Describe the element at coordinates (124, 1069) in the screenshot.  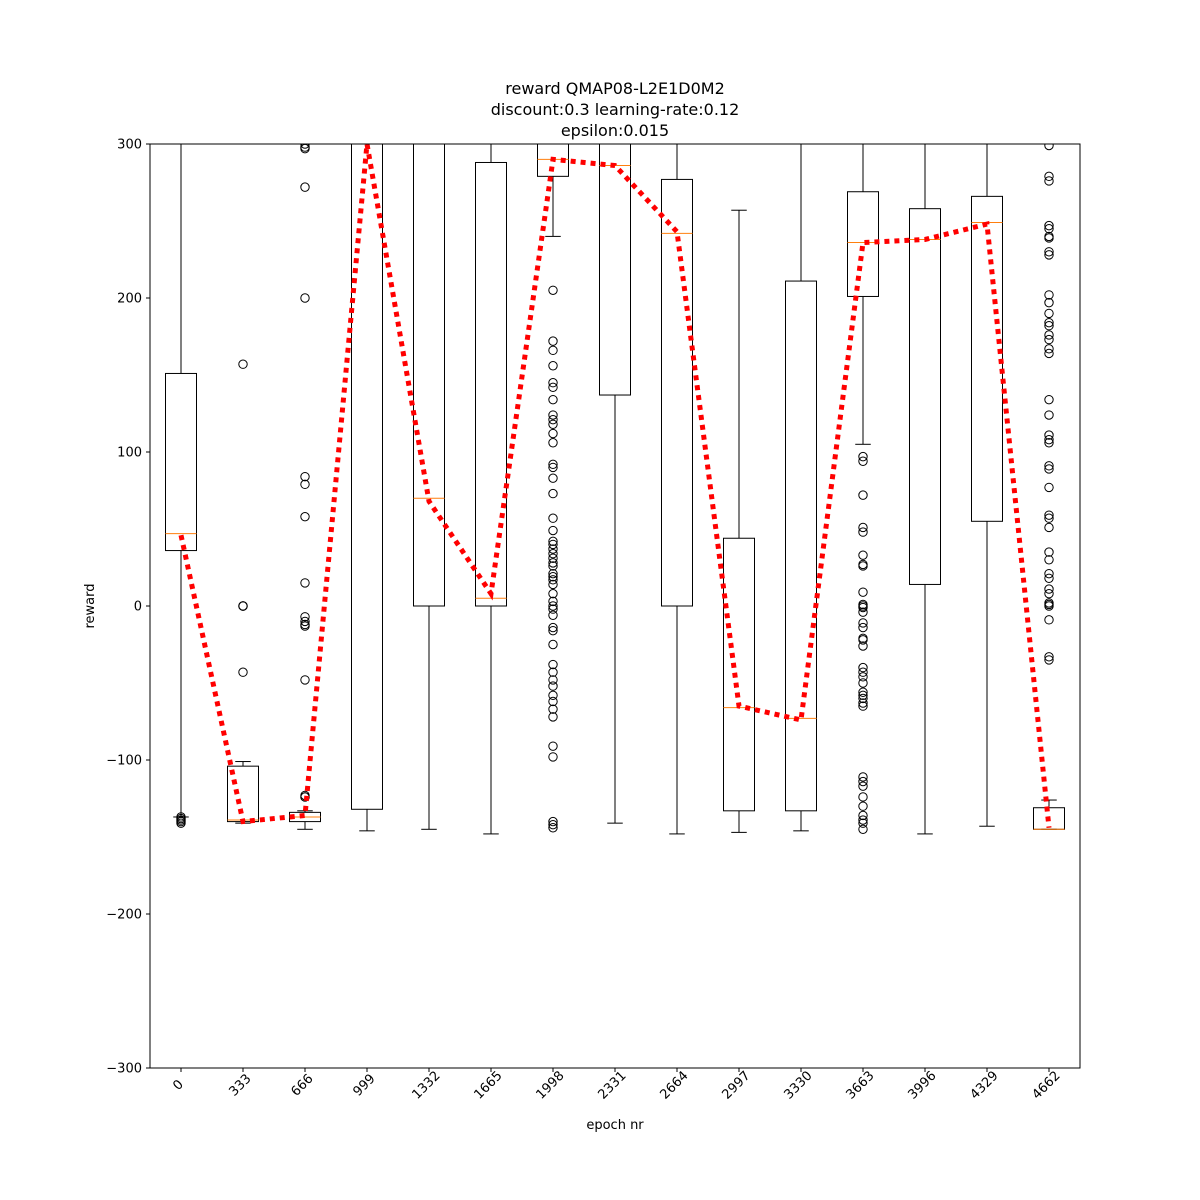
I see `y-tick-label: −300` at that location.